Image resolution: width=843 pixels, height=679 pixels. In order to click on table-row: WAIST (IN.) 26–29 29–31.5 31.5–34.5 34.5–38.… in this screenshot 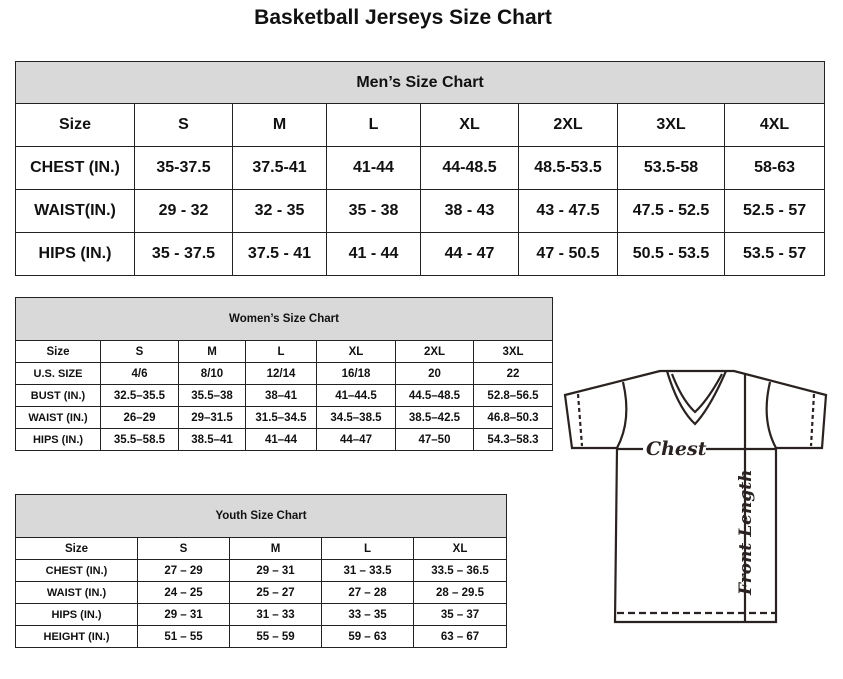, I will do `click(284, 417)`.